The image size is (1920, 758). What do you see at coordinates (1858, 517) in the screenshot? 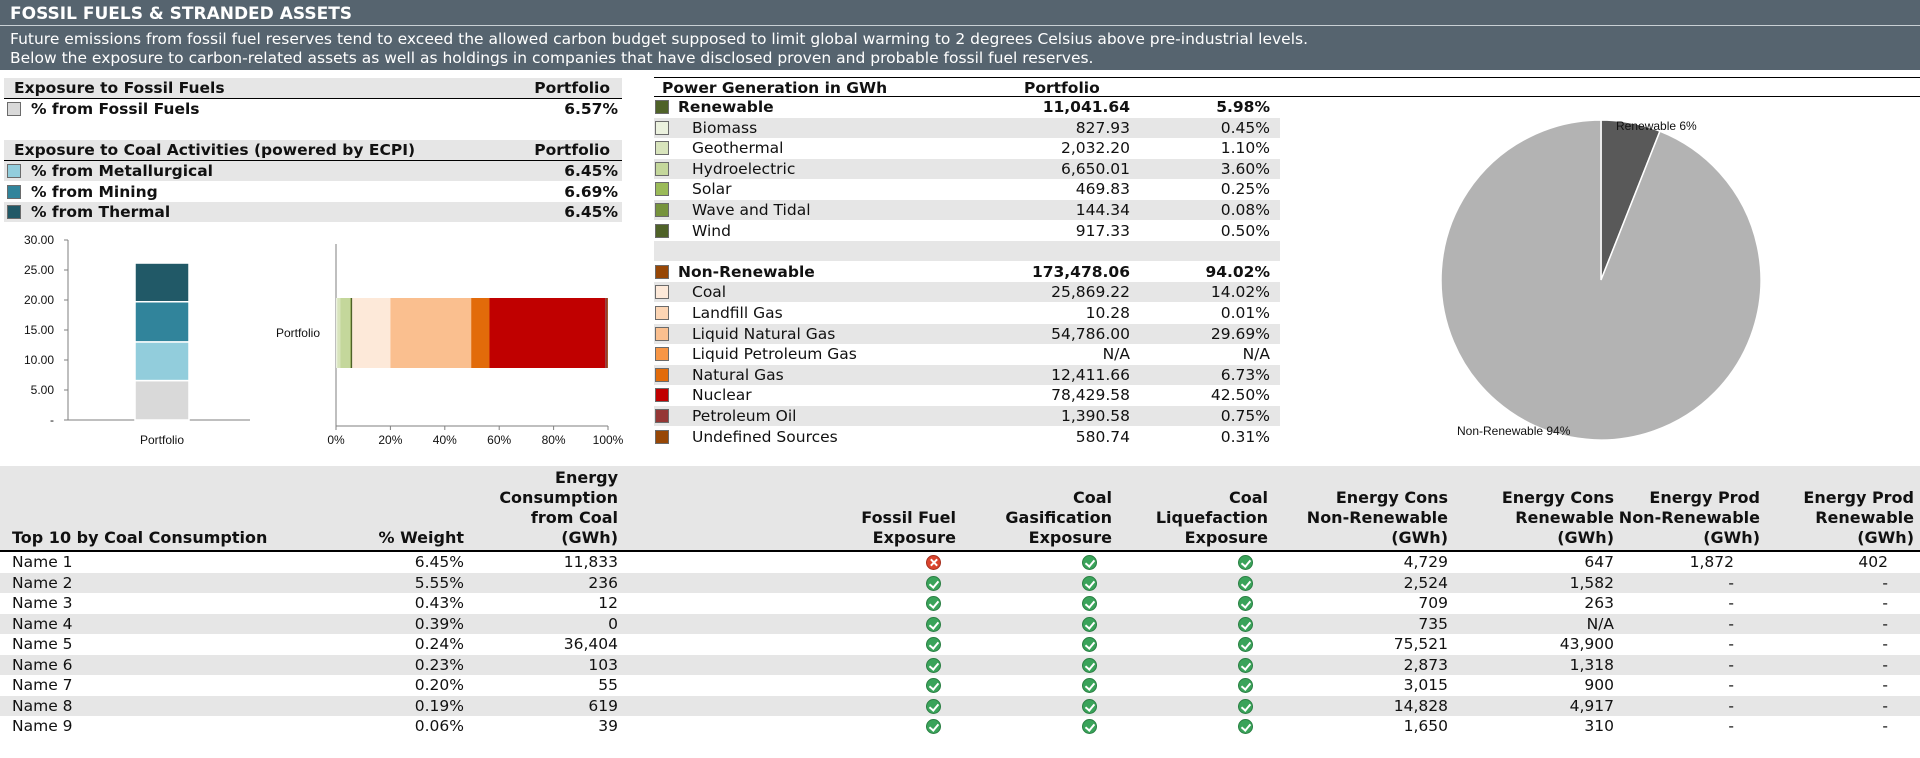
I see `table-column-header: Energy Prod Renewable (GWh)` at bounding box center [1858, 517].